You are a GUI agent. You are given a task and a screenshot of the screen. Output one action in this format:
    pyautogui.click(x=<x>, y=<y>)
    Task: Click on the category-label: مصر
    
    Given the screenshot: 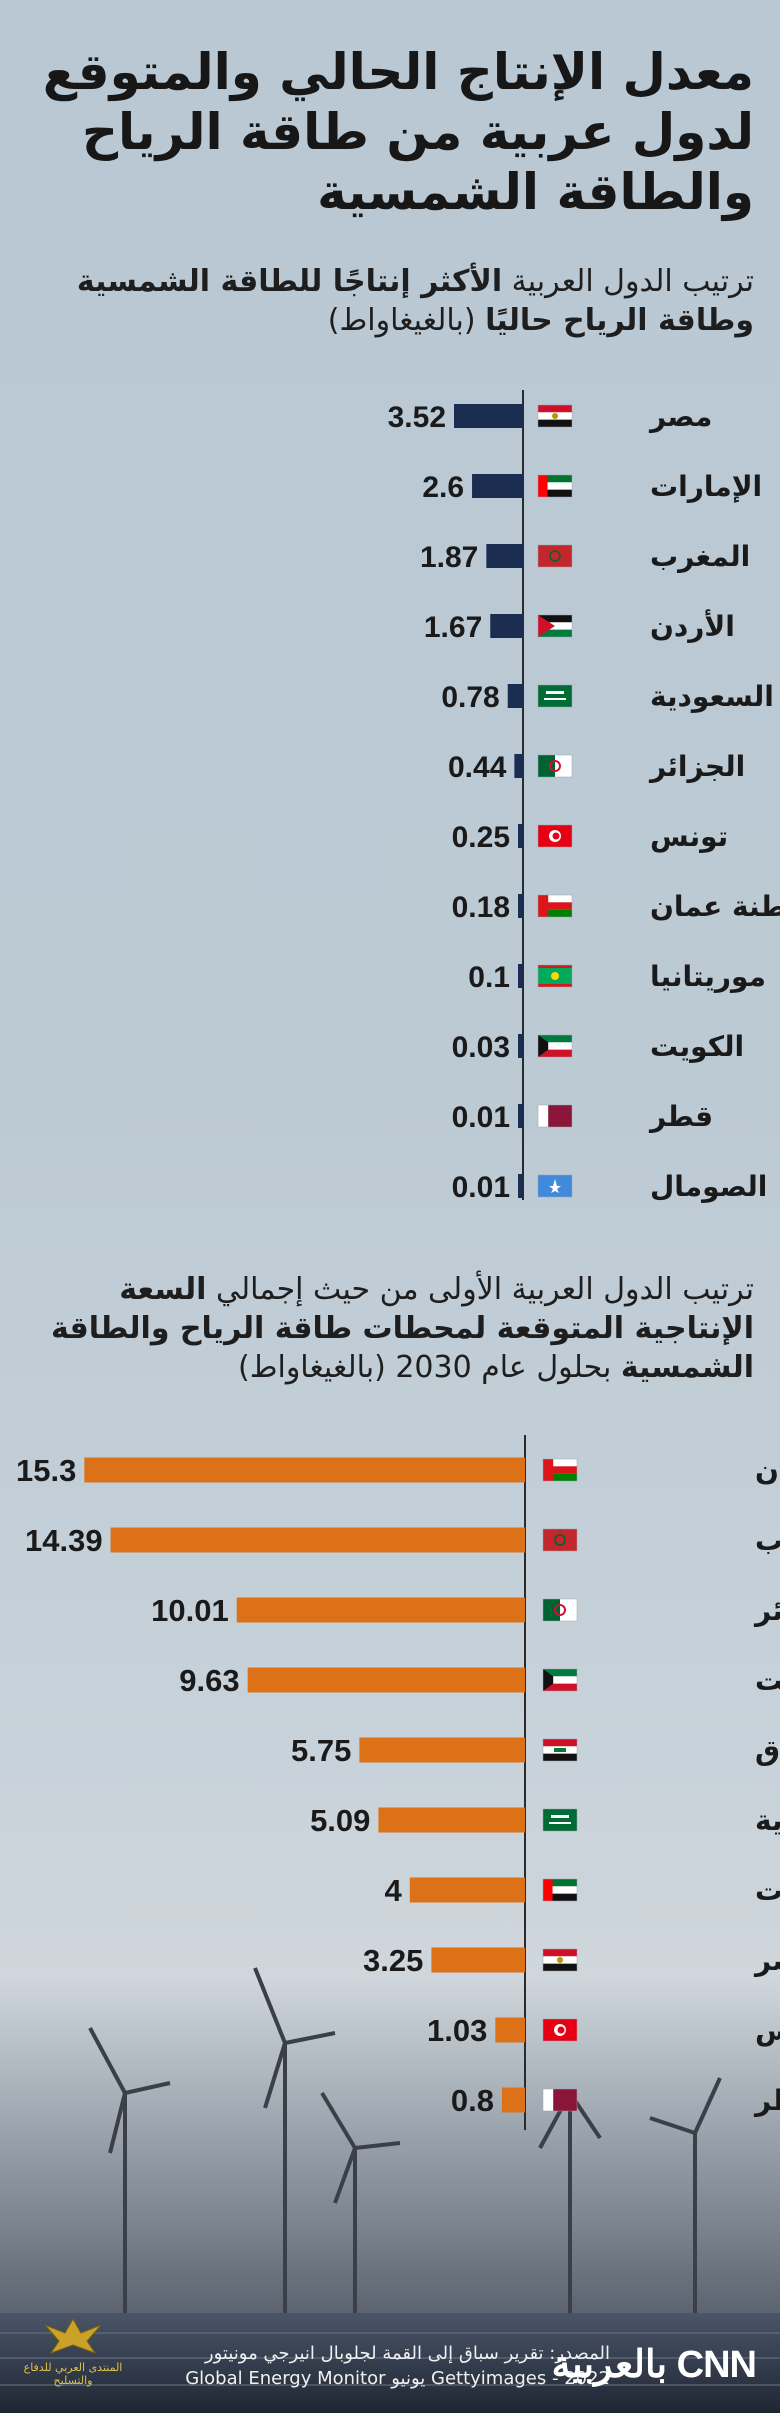 What is the action you would take?
    pyautogui.click(x=680, y=416)
    